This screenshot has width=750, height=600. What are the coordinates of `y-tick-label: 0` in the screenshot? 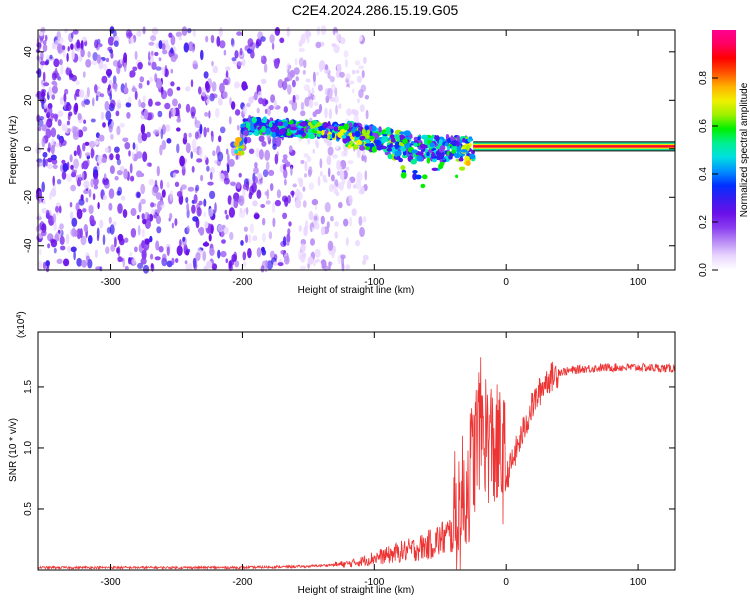 It's located at (28, 149).